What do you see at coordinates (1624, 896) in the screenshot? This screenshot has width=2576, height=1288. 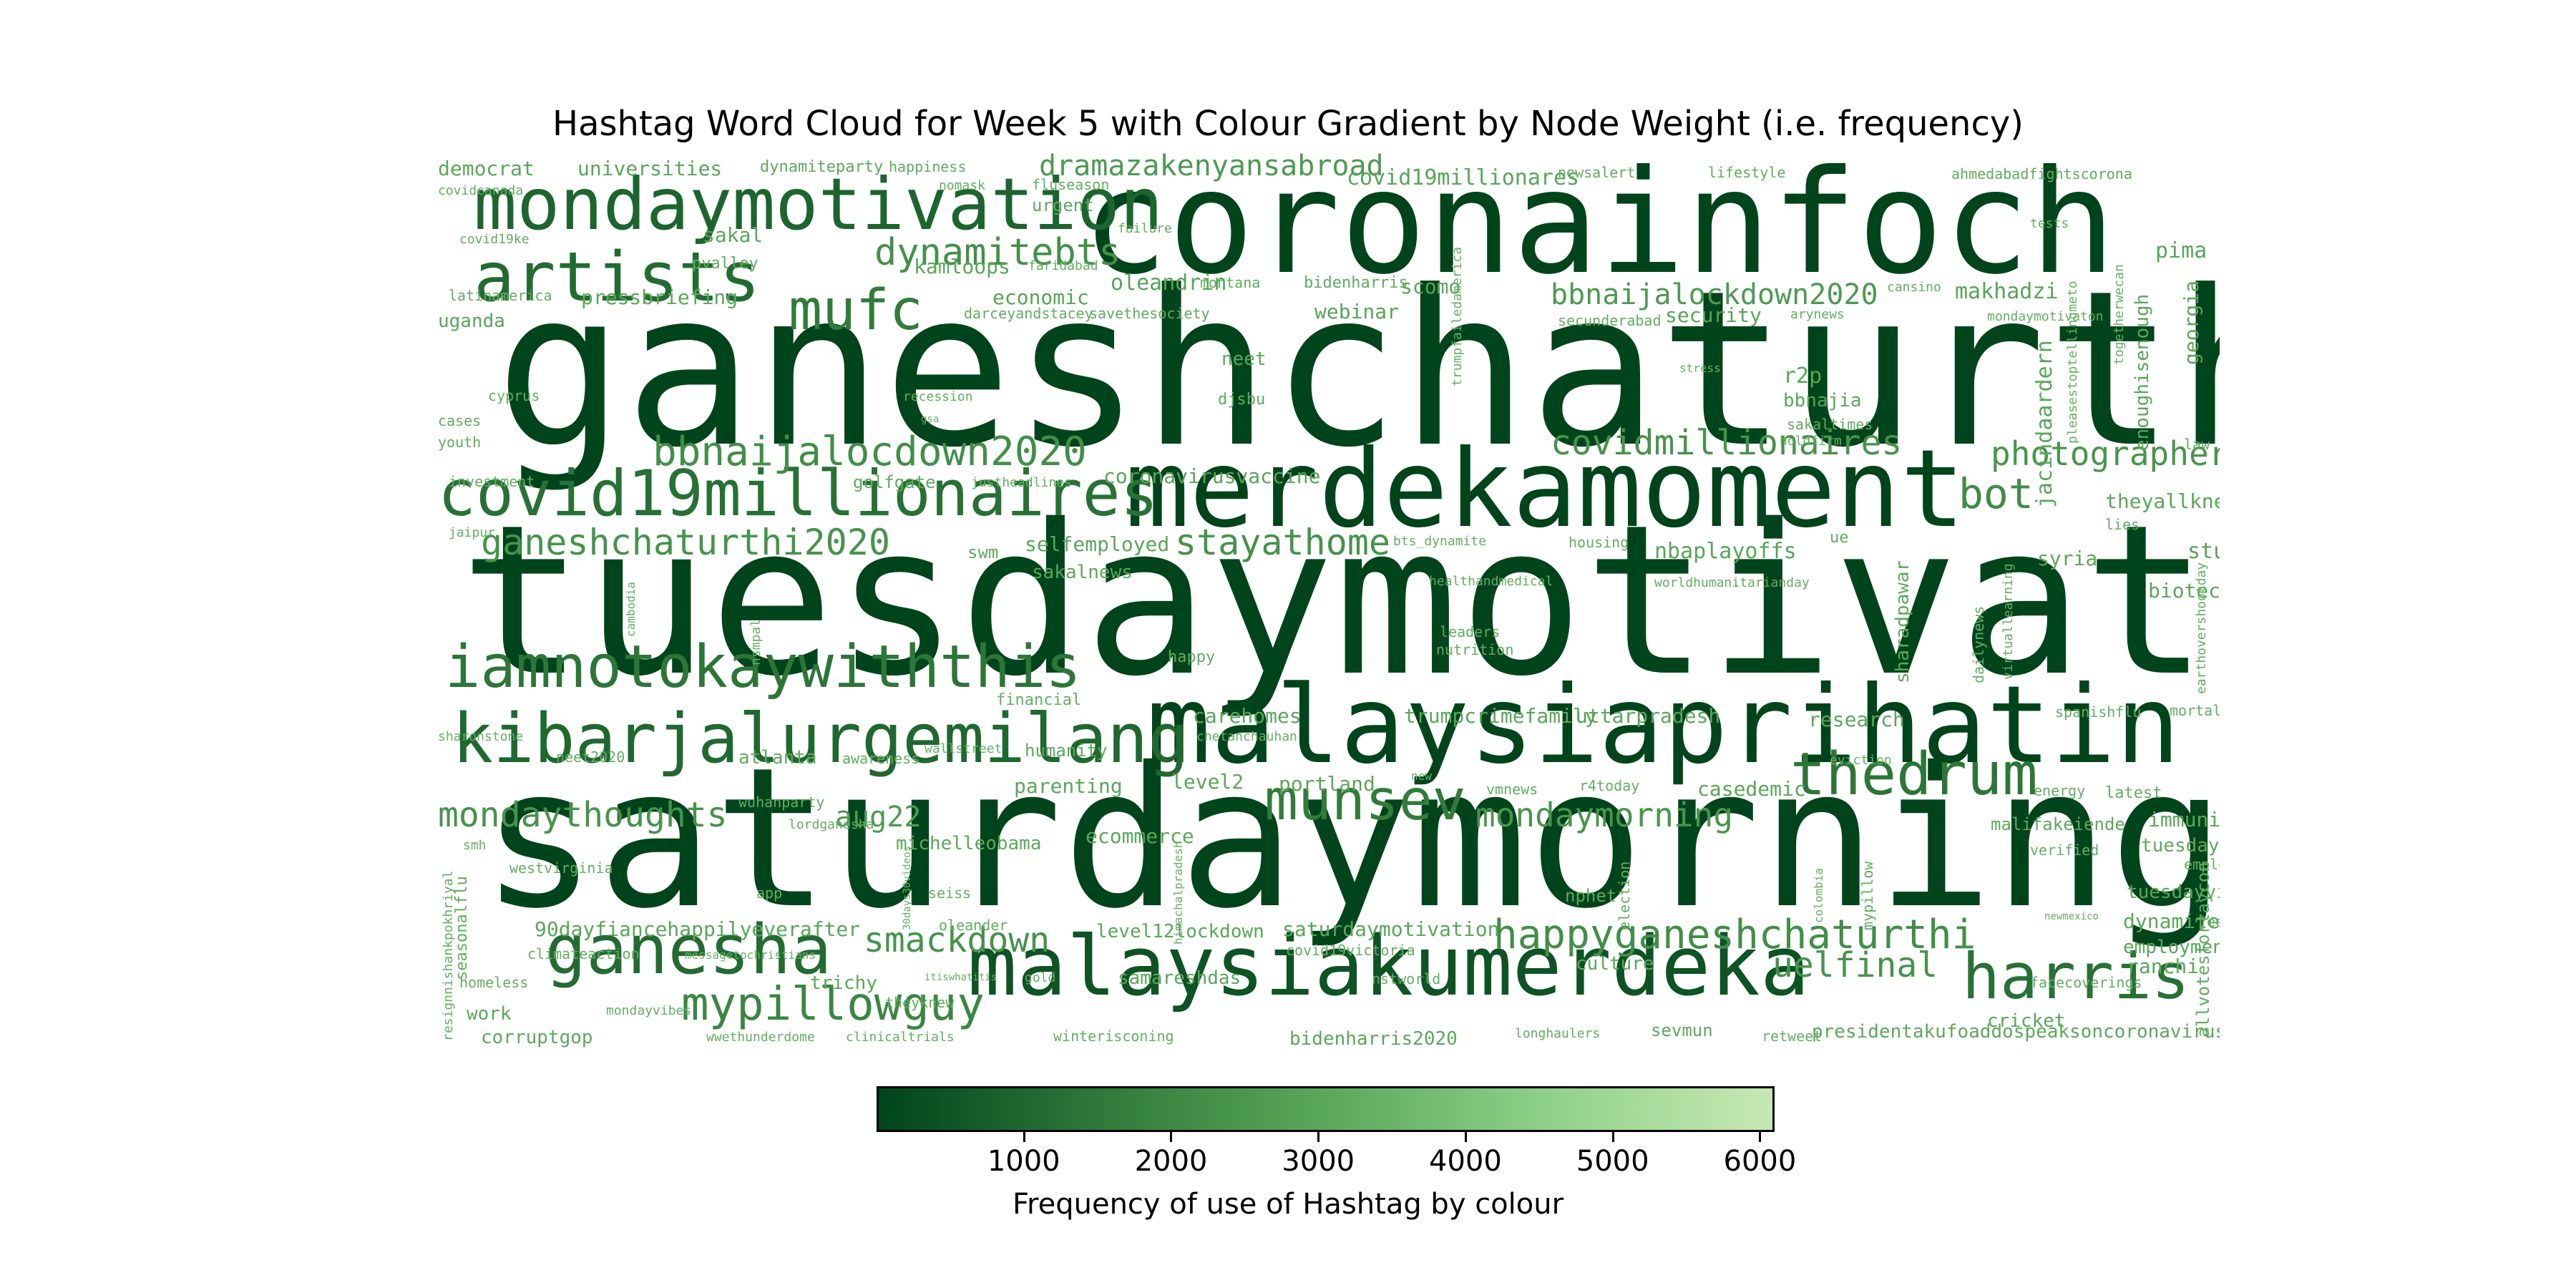 I see `word-election: election` at bounding box center [1624, 896].